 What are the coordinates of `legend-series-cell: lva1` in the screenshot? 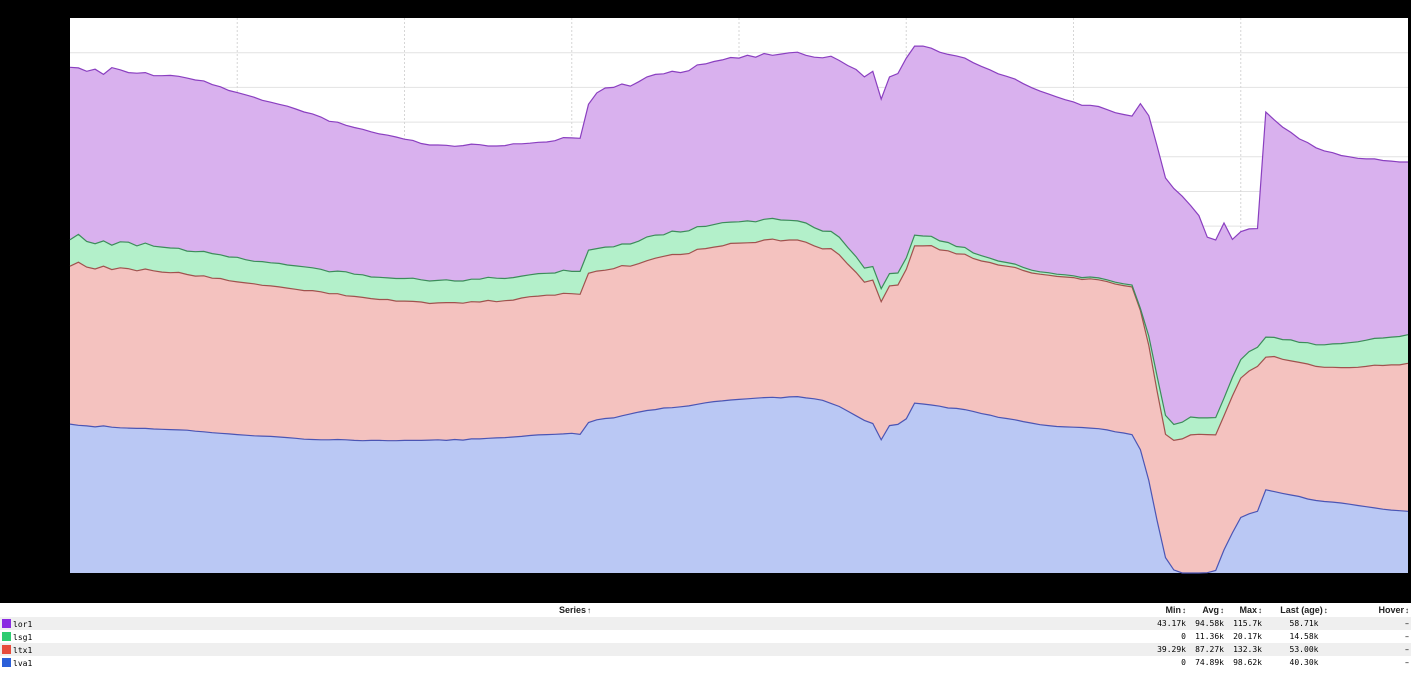 It's located at (575, 662).